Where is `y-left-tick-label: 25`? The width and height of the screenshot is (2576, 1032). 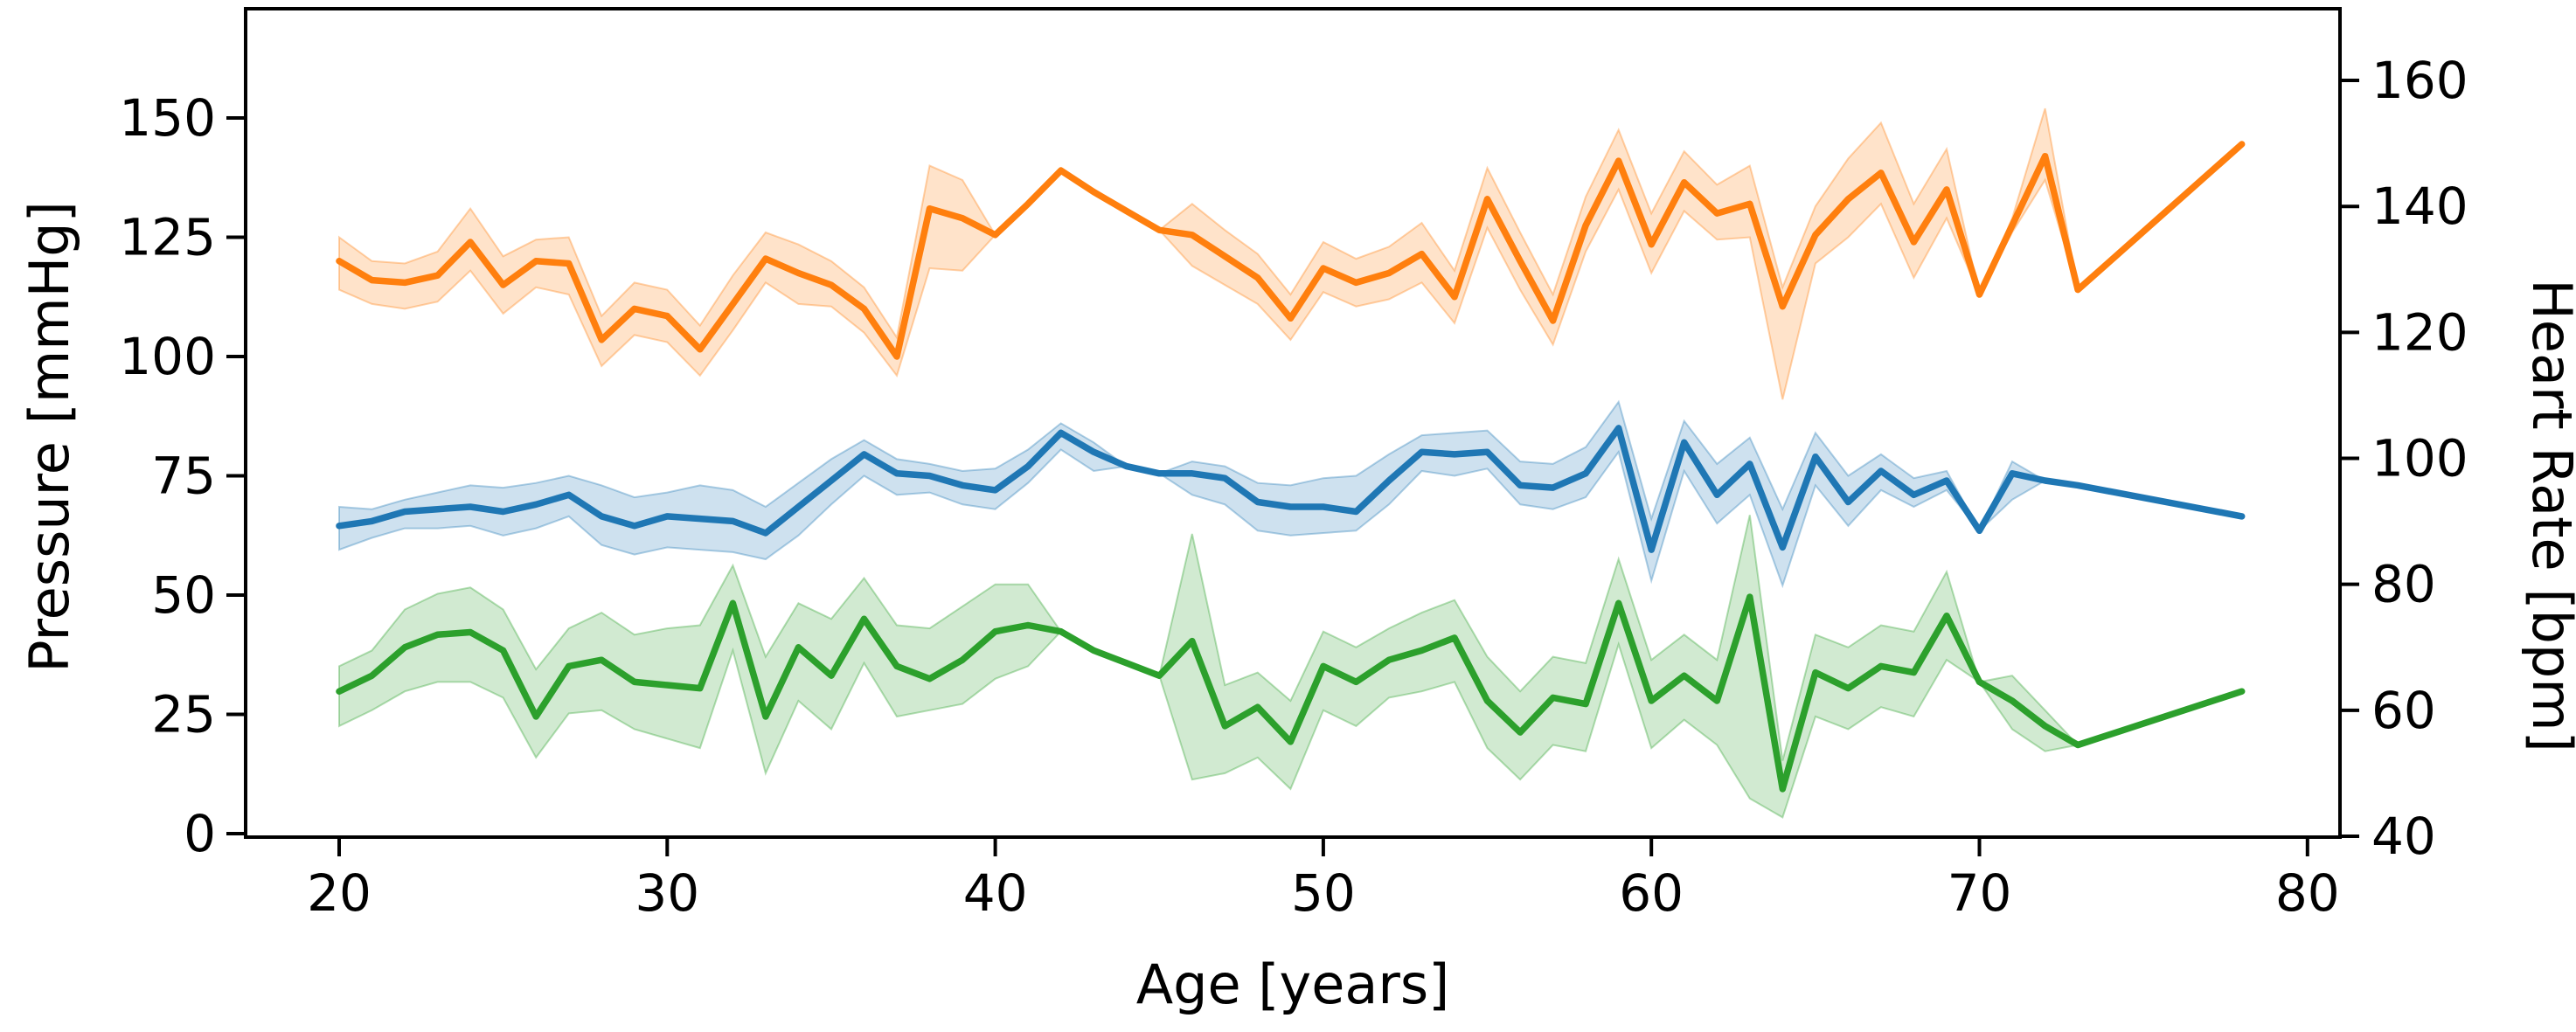 y-left-tick-label: 25 is located at coordinates (183, 715).